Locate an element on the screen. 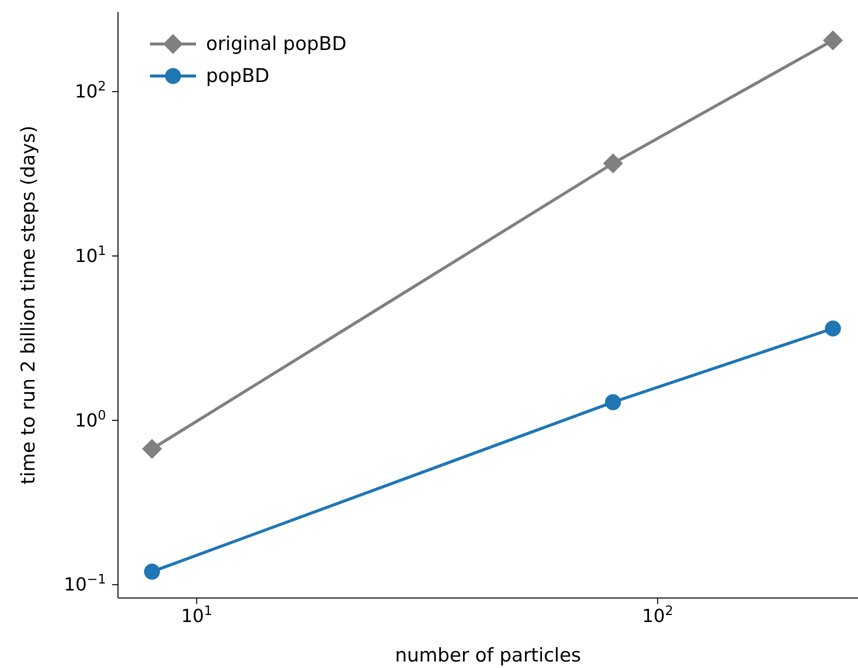  y-tick-label: 10$^{2}$ is located at coordinates (90, 91).